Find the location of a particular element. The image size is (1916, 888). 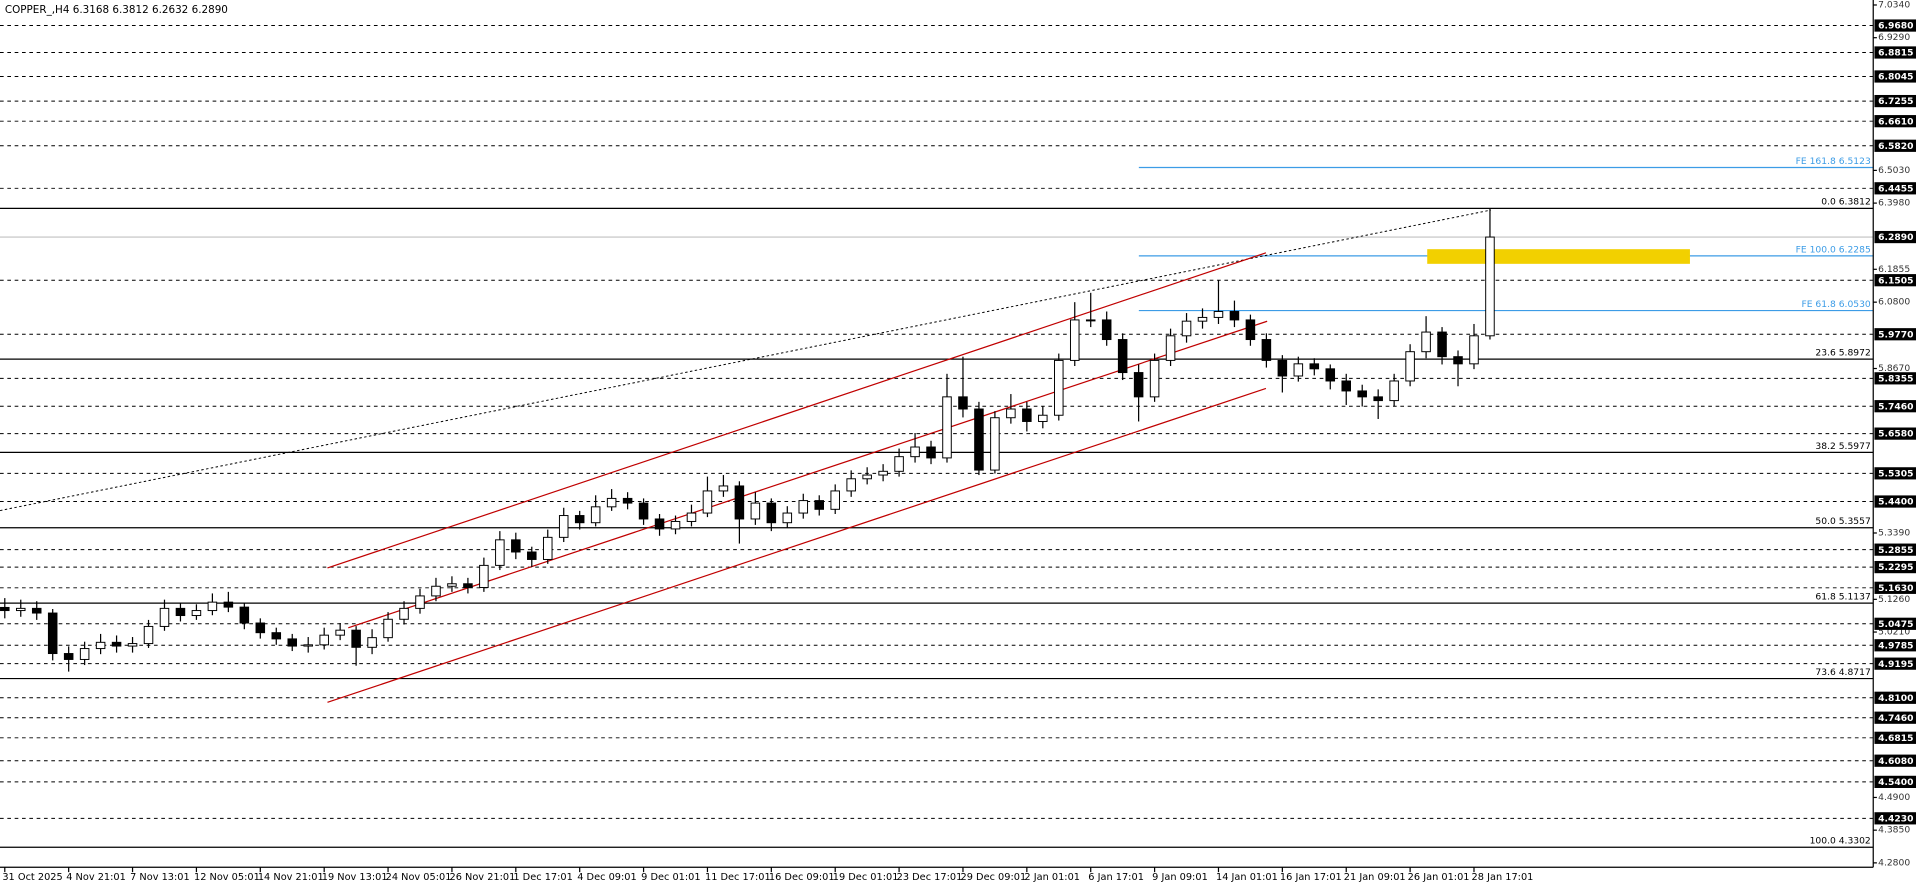

level-label: 5.9770 is located at coordinates (1895, 334).